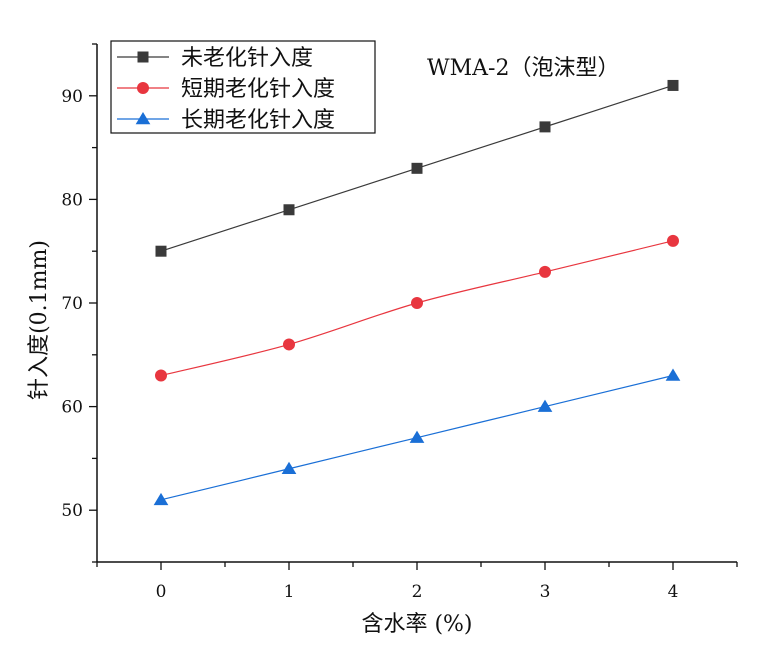 The width and height of the screenshot is (775, 654). I want to click on y-tick-label: 50, so click(72, 511).